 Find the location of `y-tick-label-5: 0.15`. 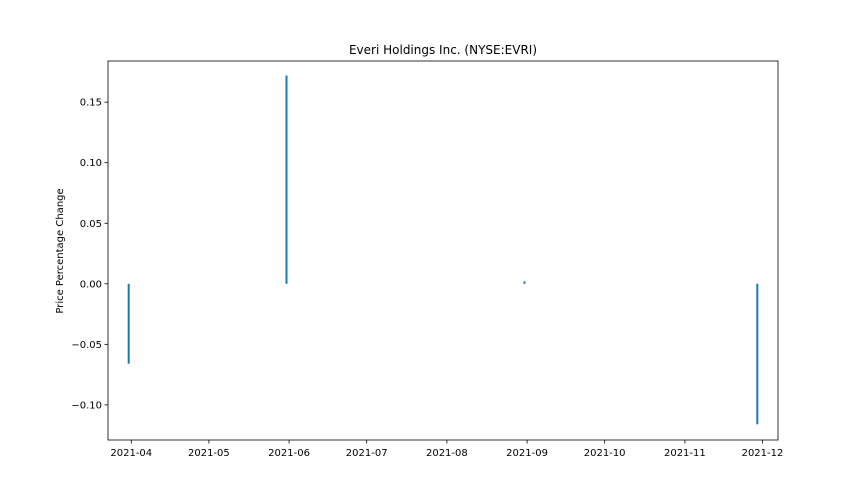

y-tick-label-5: 0.15 is located at coordinates (91, 103).